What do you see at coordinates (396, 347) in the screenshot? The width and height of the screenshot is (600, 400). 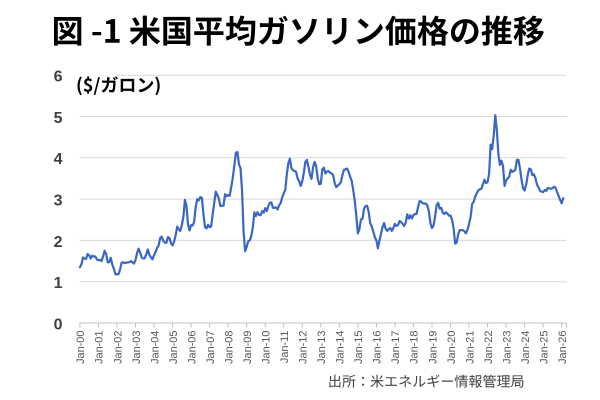 I see `svg-text: Jan-17` at bounding box center [396, 347].